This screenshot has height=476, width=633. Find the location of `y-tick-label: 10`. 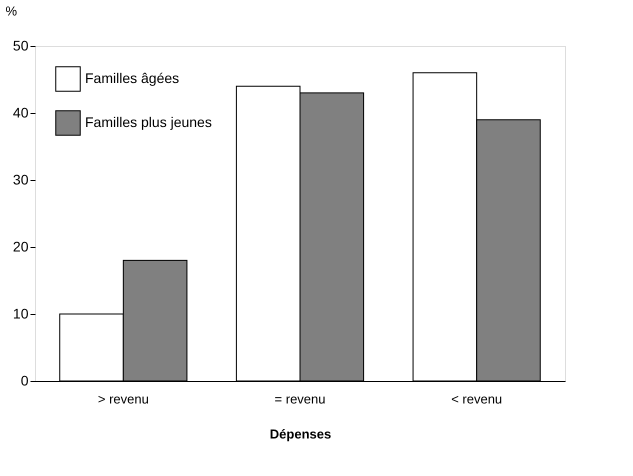

y-tick-label: 10 is located at coordinates (20, 314).